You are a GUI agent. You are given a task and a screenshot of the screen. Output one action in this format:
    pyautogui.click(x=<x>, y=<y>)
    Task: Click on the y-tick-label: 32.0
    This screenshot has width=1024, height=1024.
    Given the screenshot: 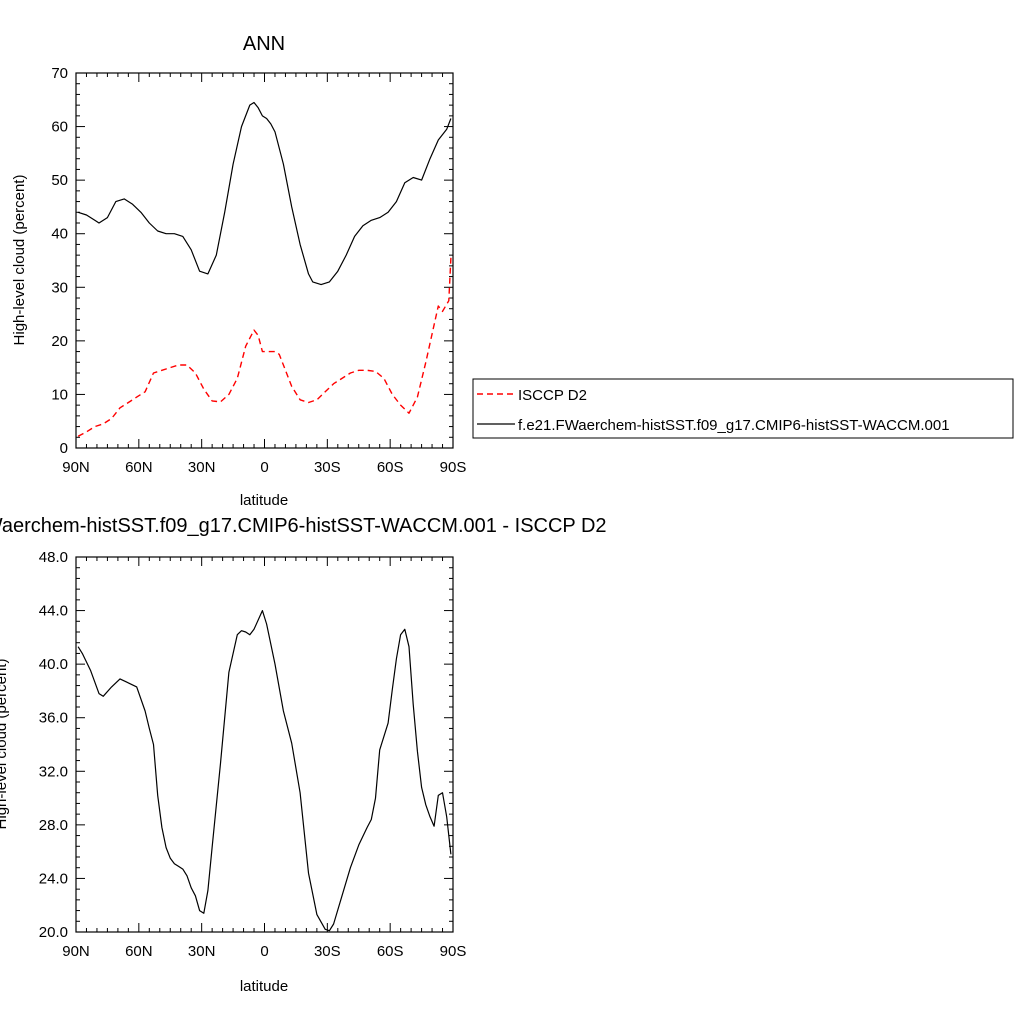 What is the action you would take?
    pyautogui.click(x=53, y=771)
    